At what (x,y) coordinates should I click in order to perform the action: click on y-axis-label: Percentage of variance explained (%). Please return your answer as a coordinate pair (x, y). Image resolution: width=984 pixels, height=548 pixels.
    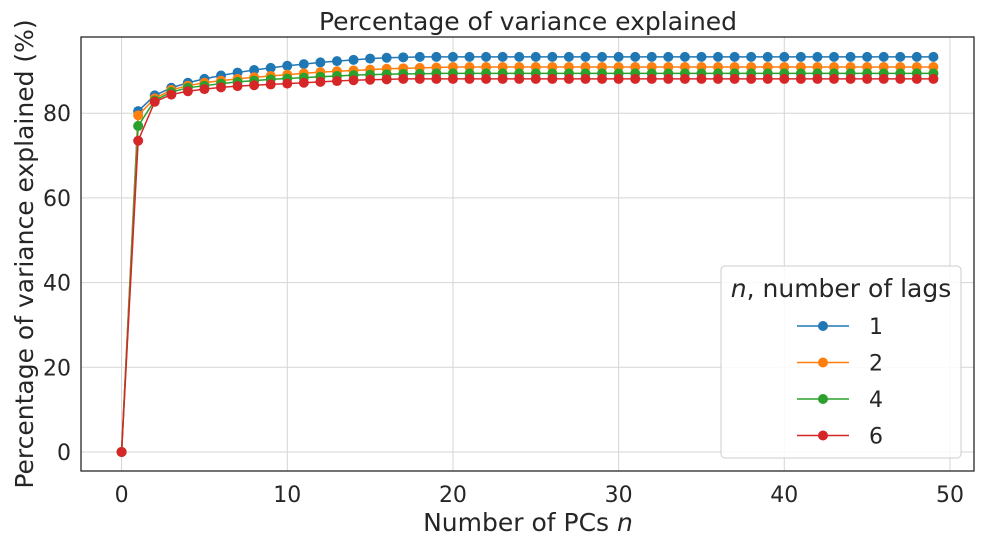
    Looking at the image, I should click on (24, 253).